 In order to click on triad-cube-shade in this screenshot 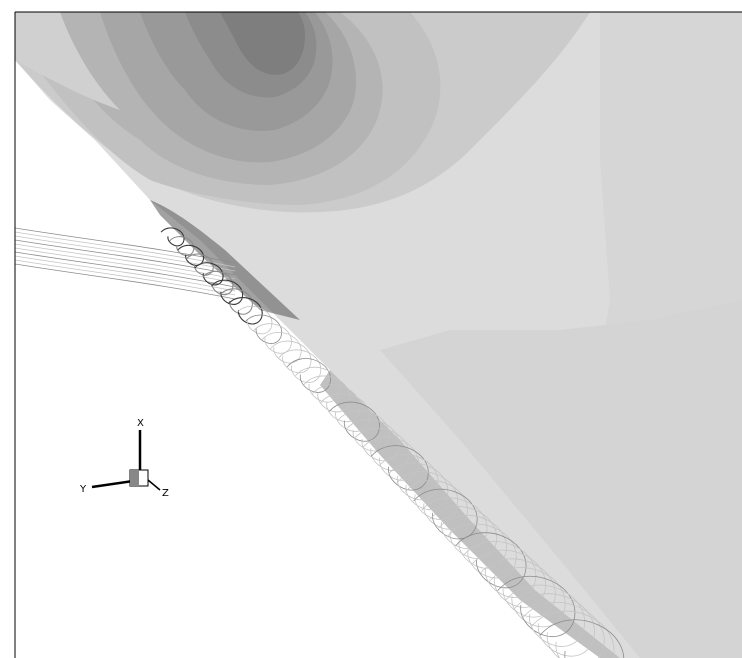, I will do `click(134, 478)`.